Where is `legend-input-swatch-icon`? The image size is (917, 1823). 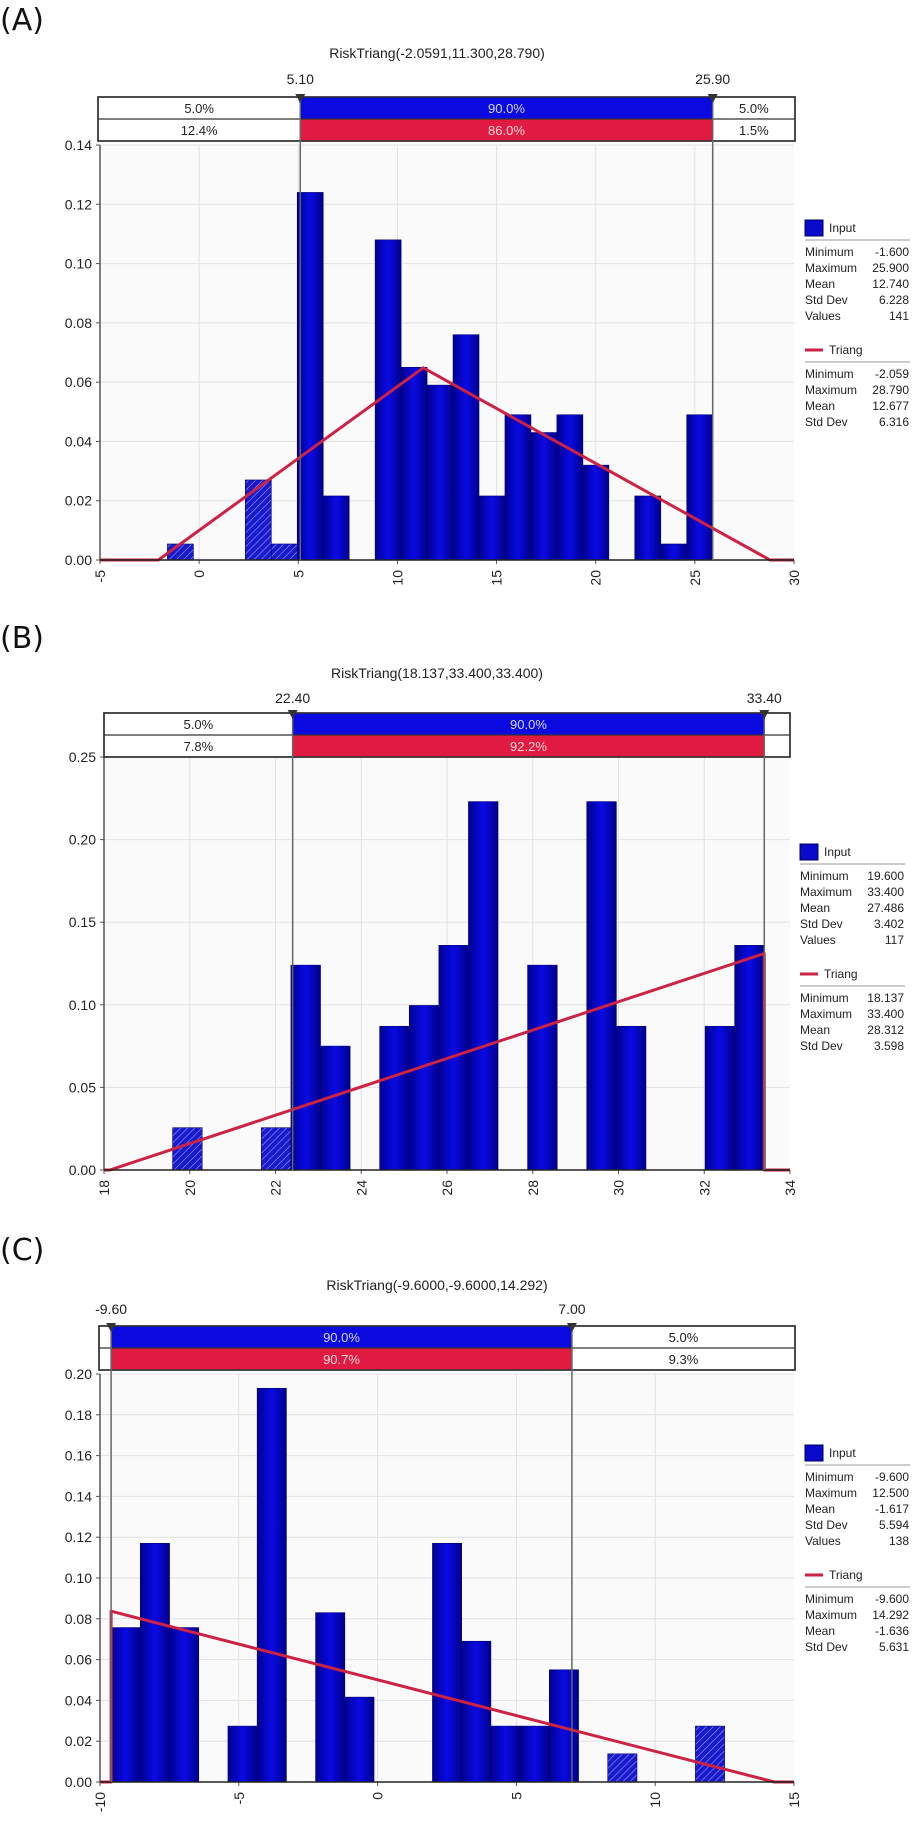 legend-input-swatch-icon is located at coordinates (809, 852).